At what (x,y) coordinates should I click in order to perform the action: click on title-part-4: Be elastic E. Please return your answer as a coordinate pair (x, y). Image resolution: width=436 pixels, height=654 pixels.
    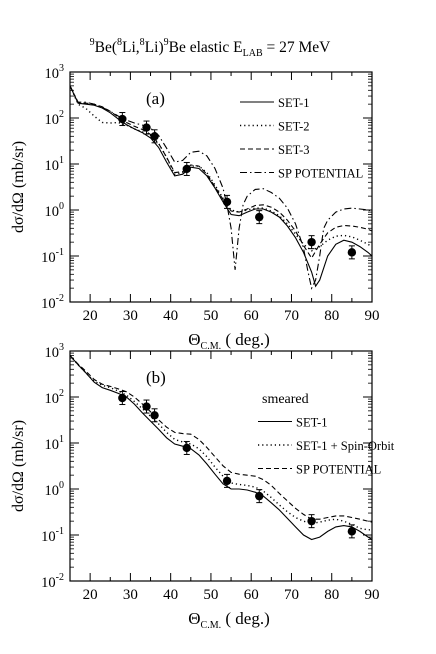
    Looking at the image, I should click on (206, 47).